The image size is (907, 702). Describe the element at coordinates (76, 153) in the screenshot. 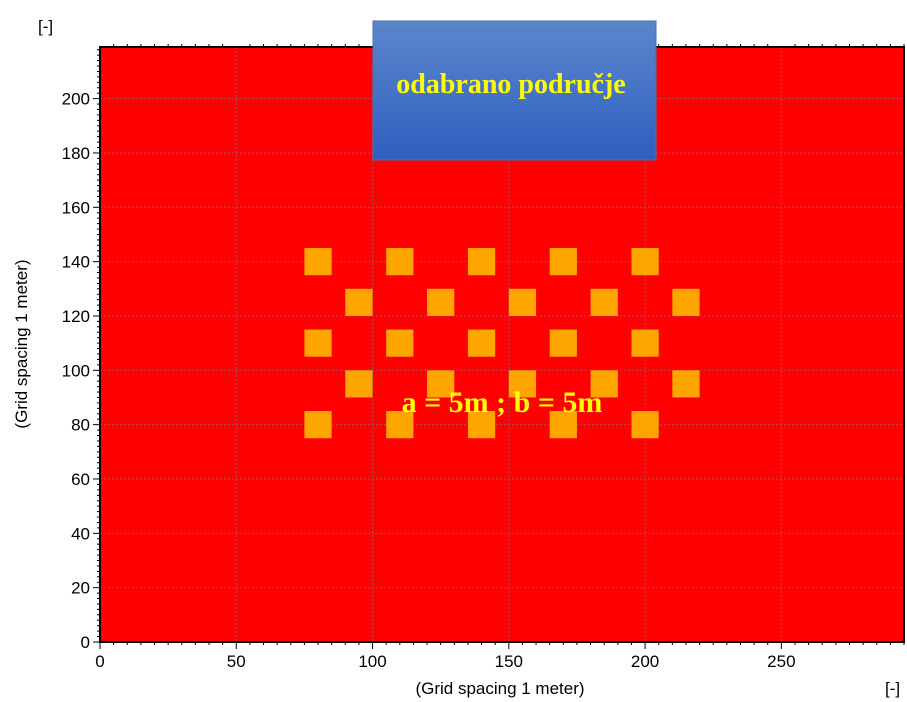

I see `y-tick-label: 180` at that location.